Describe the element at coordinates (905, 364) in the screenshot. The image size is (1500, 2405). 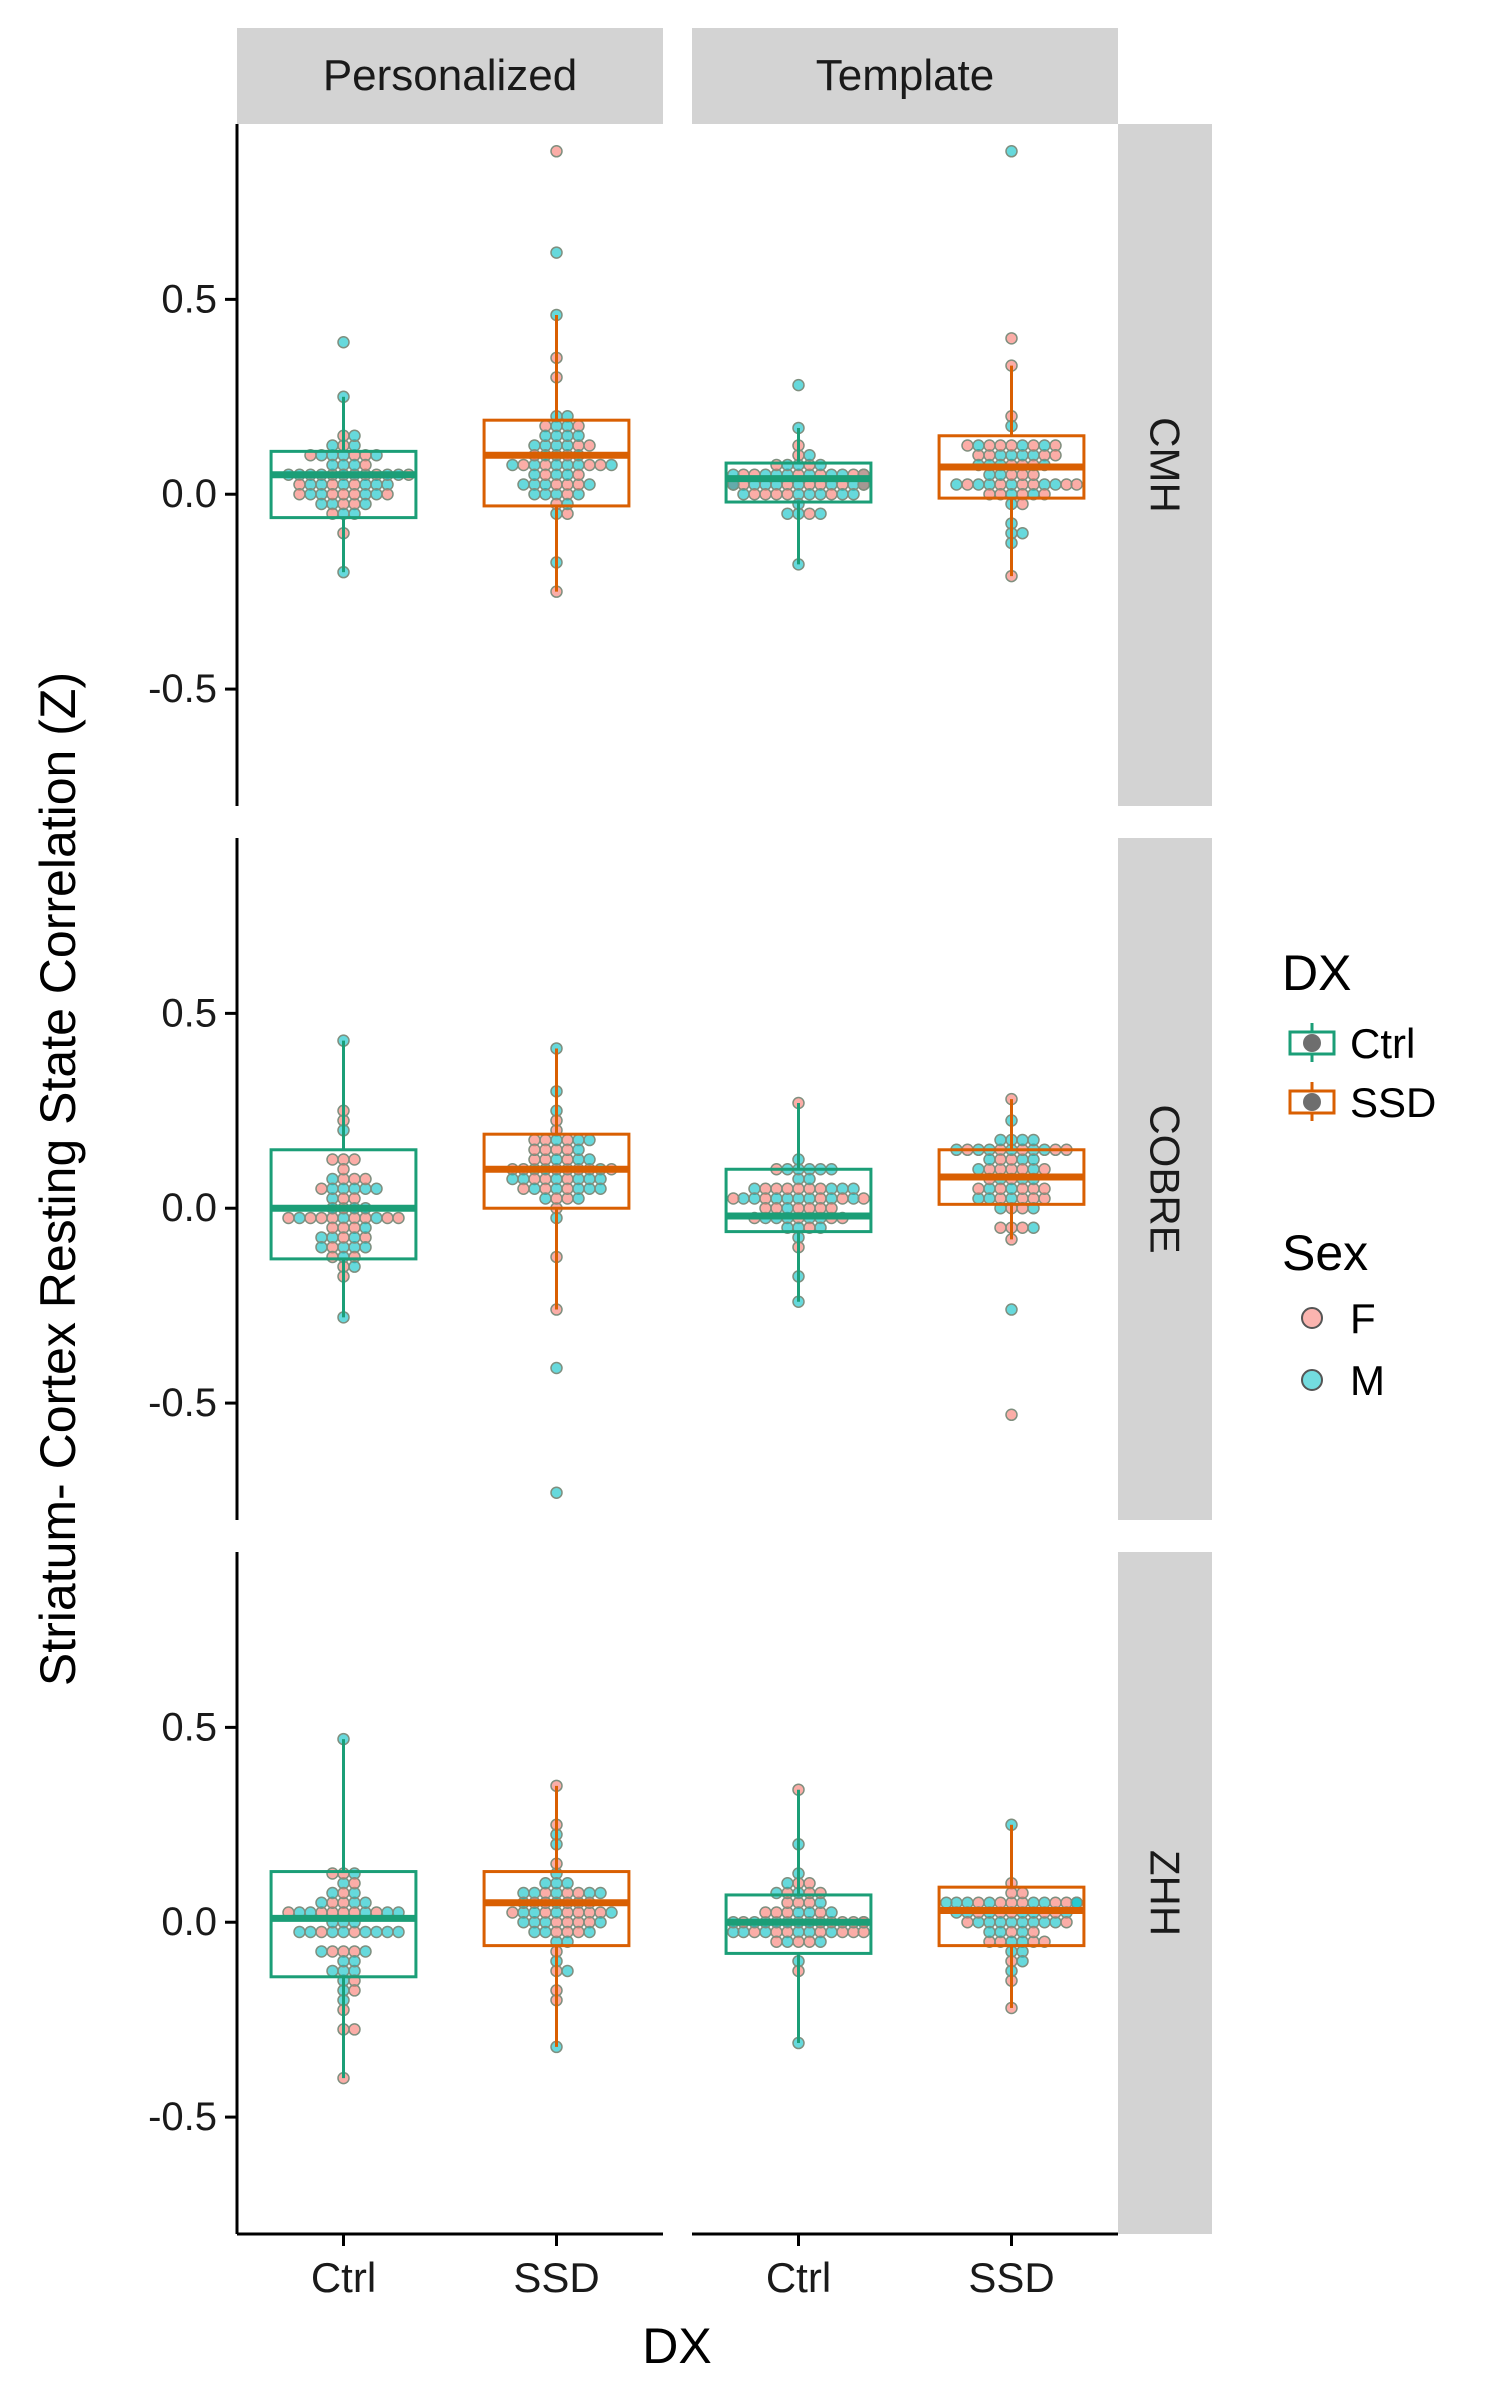
I see `panel-cmh-template` at that location.